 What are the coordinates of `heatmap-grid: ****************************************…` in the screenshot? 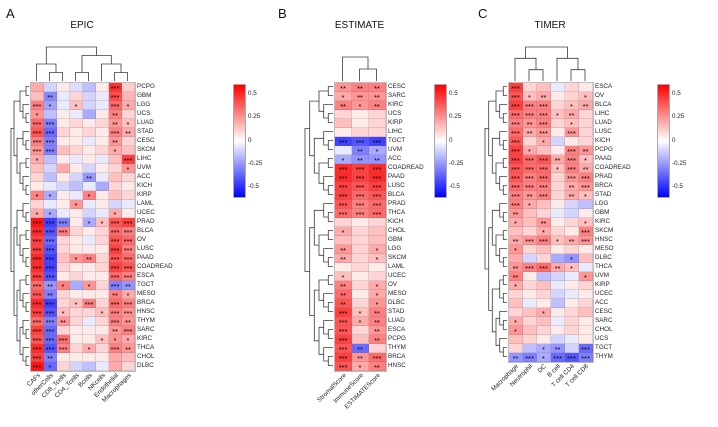 It's located at (83, 227).